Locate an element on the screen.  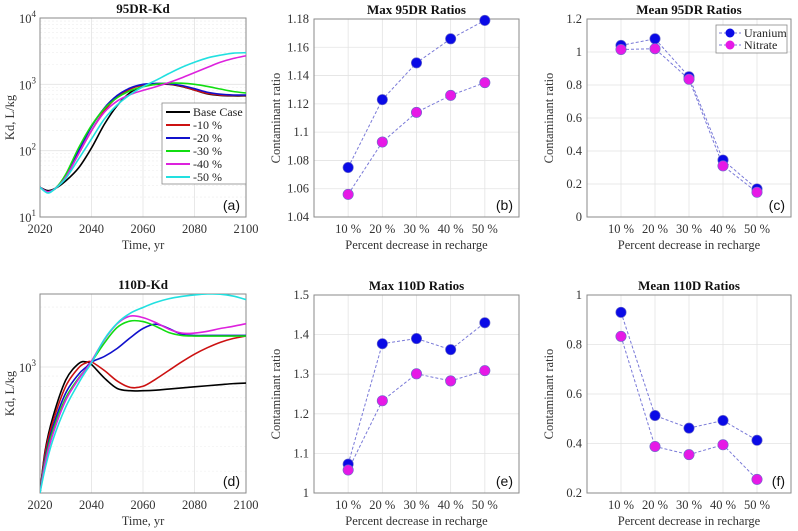
x-tick-label: 2020 is located at coordinates (40, 229).